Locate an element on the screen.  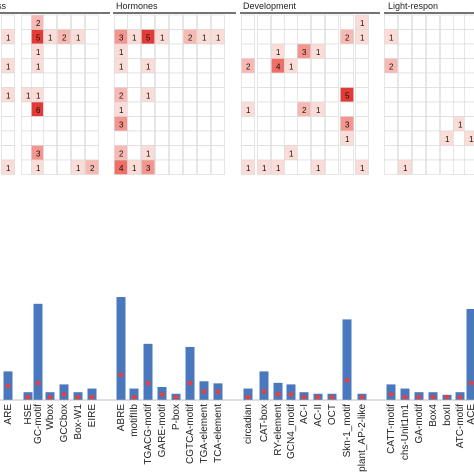
cell-value: 6 is located at coordinates (38, 110).